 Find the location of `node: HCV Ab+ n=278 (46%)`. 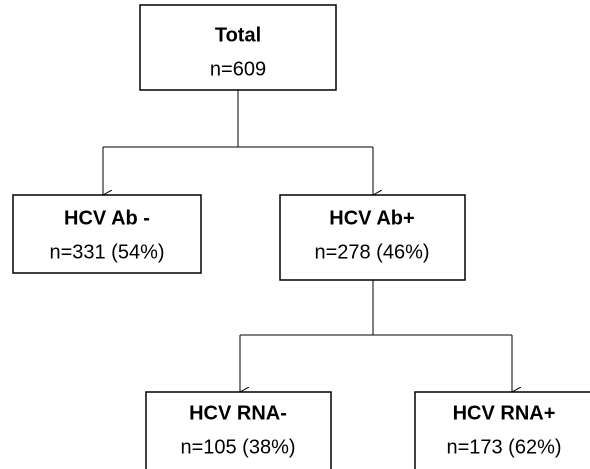

node: HCV Ab+ n=278 (46%) is located at coordinates (372, 237).